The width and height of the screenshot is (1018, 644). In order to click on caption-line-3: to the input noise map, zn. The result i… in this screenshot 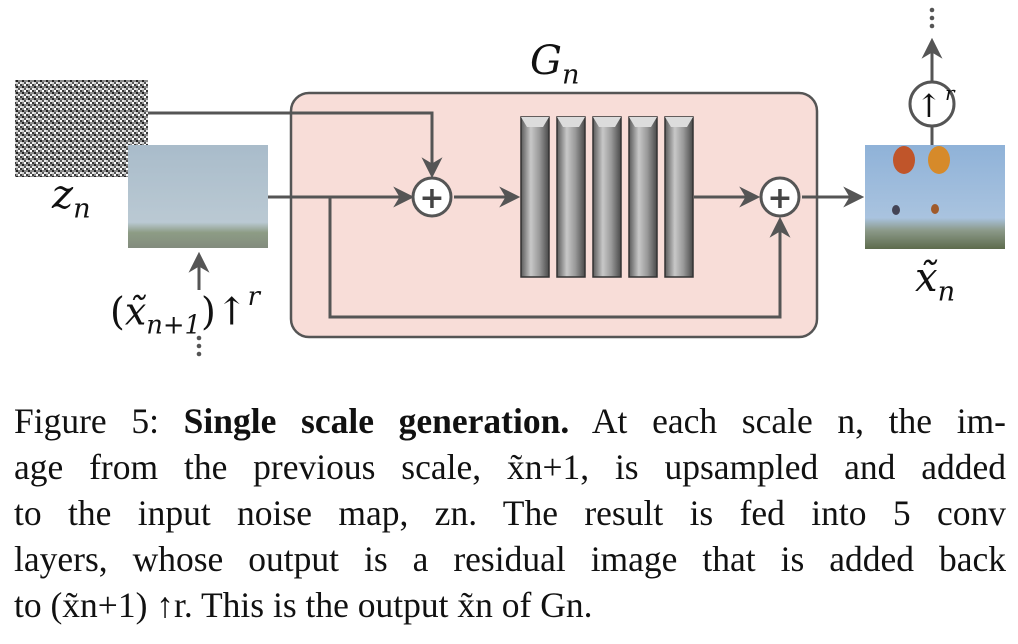, I will do `click(510, 513)`.